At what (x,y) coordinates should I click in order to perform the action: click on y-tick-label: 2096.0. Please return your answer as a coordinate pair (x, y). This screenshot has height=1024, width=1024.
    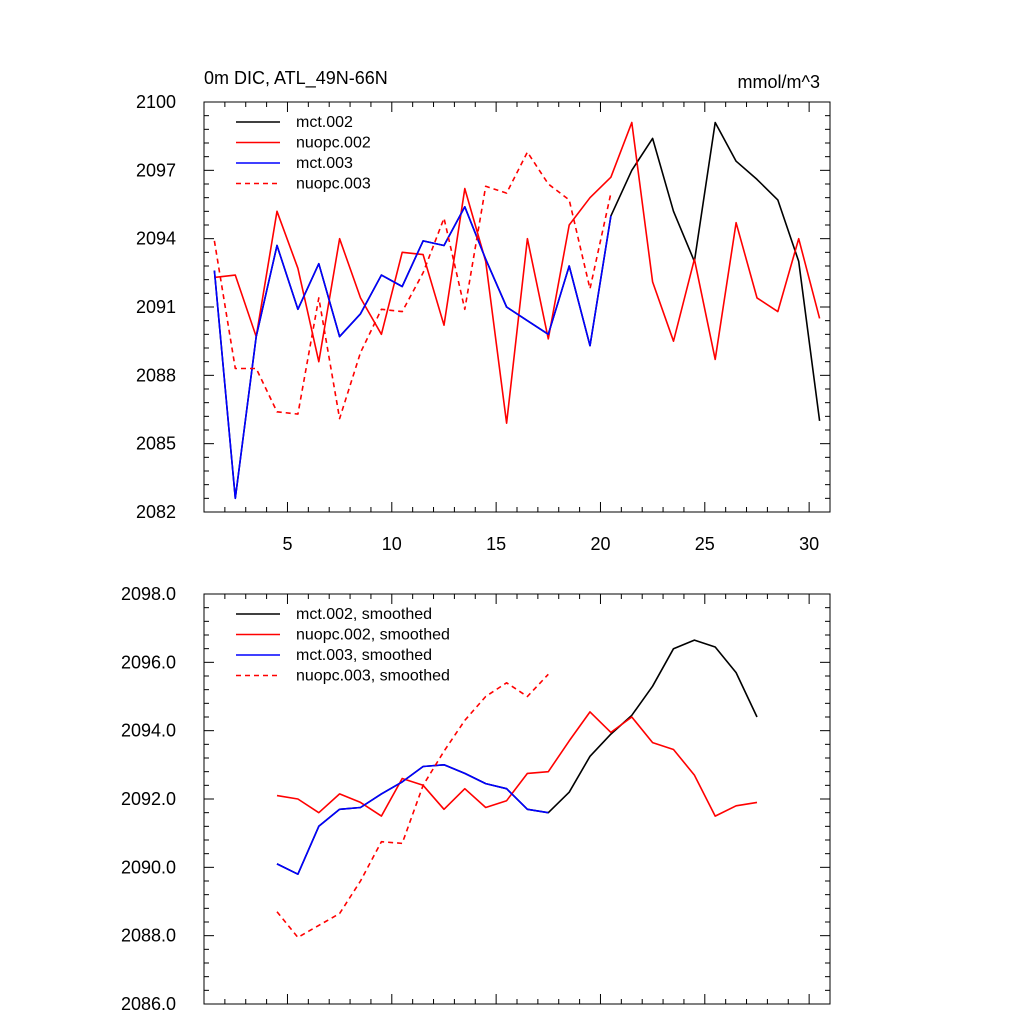
    Looking at the image, I should click on (148, 662).